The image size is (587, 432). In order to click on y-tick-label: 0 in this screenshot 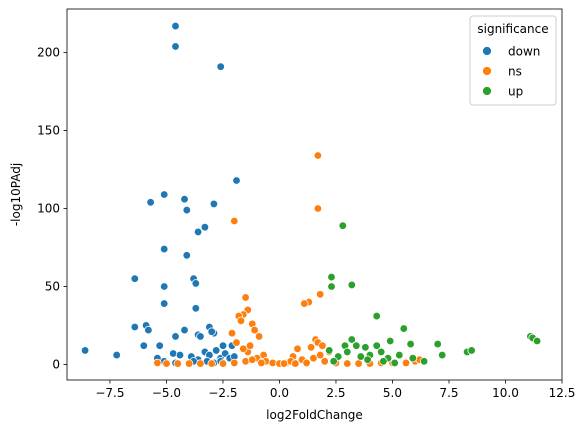, I will do `click(56, 364)`.